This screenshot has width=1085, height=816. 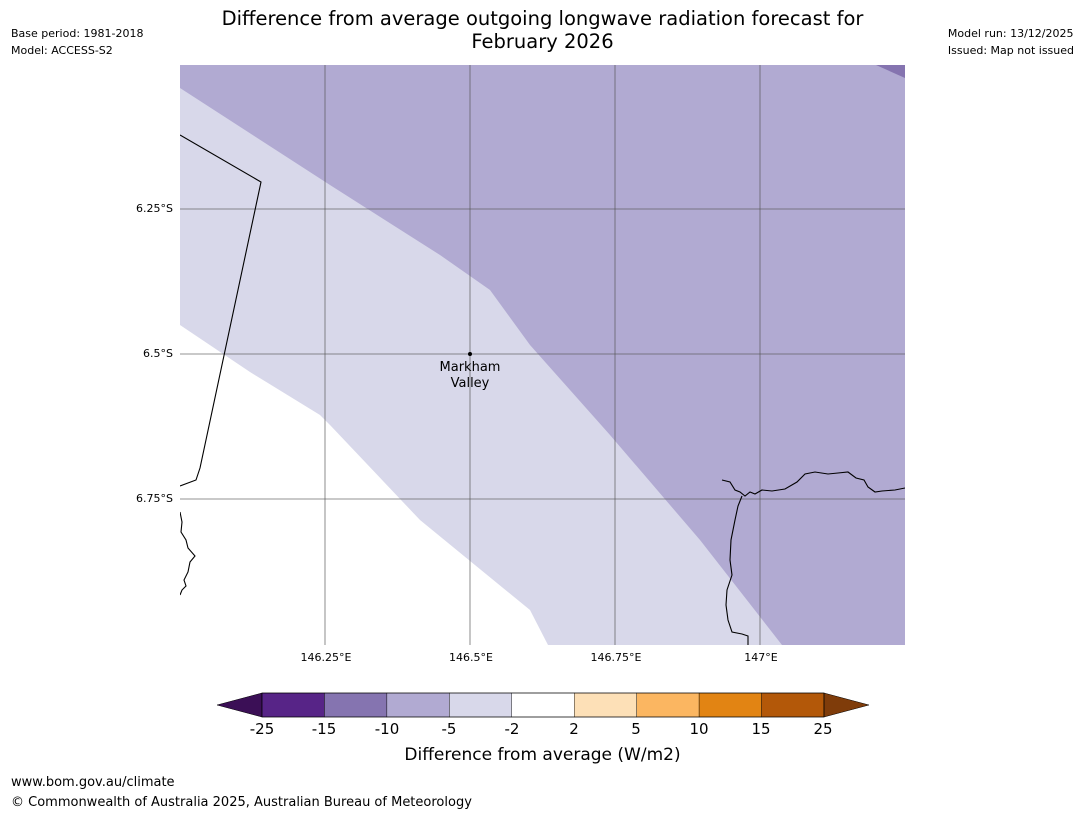 What do you see at coordinates (616, 657) in the screenshot?
I see `lon-label-146-75: 146.75°E` at bounding box center [616, 657].